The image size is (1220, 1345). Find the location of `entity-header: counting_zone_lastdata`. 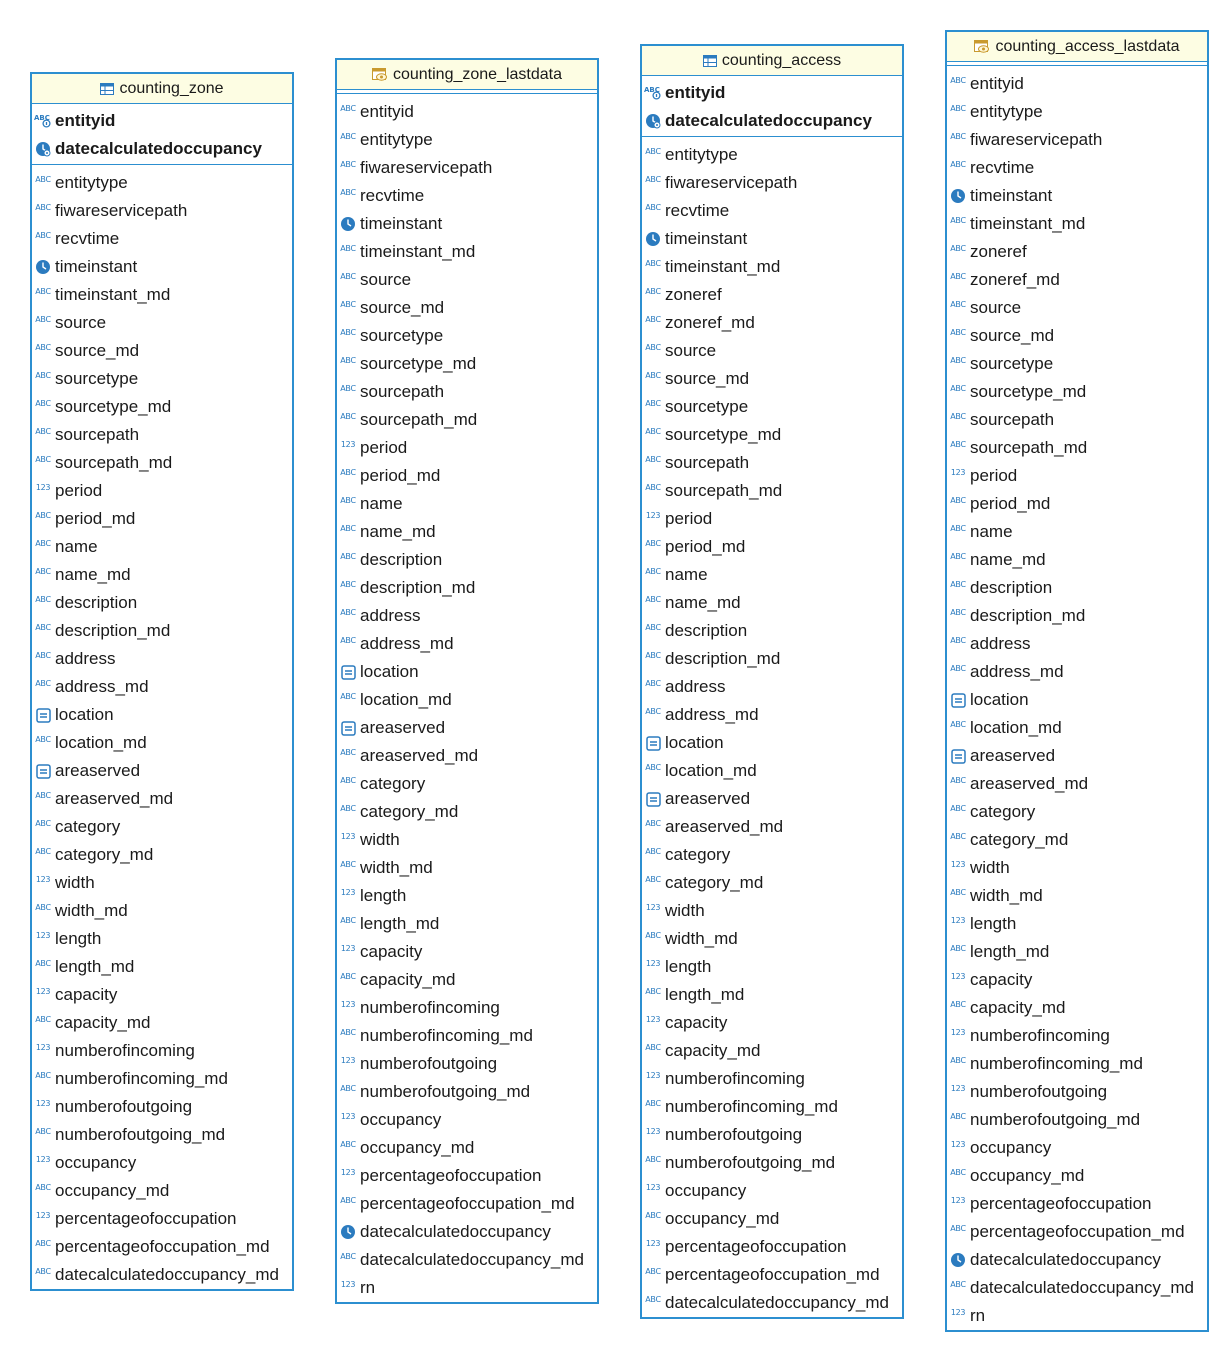

entity-header: counting_zone_lastdata is located at coordinates (467, 75).